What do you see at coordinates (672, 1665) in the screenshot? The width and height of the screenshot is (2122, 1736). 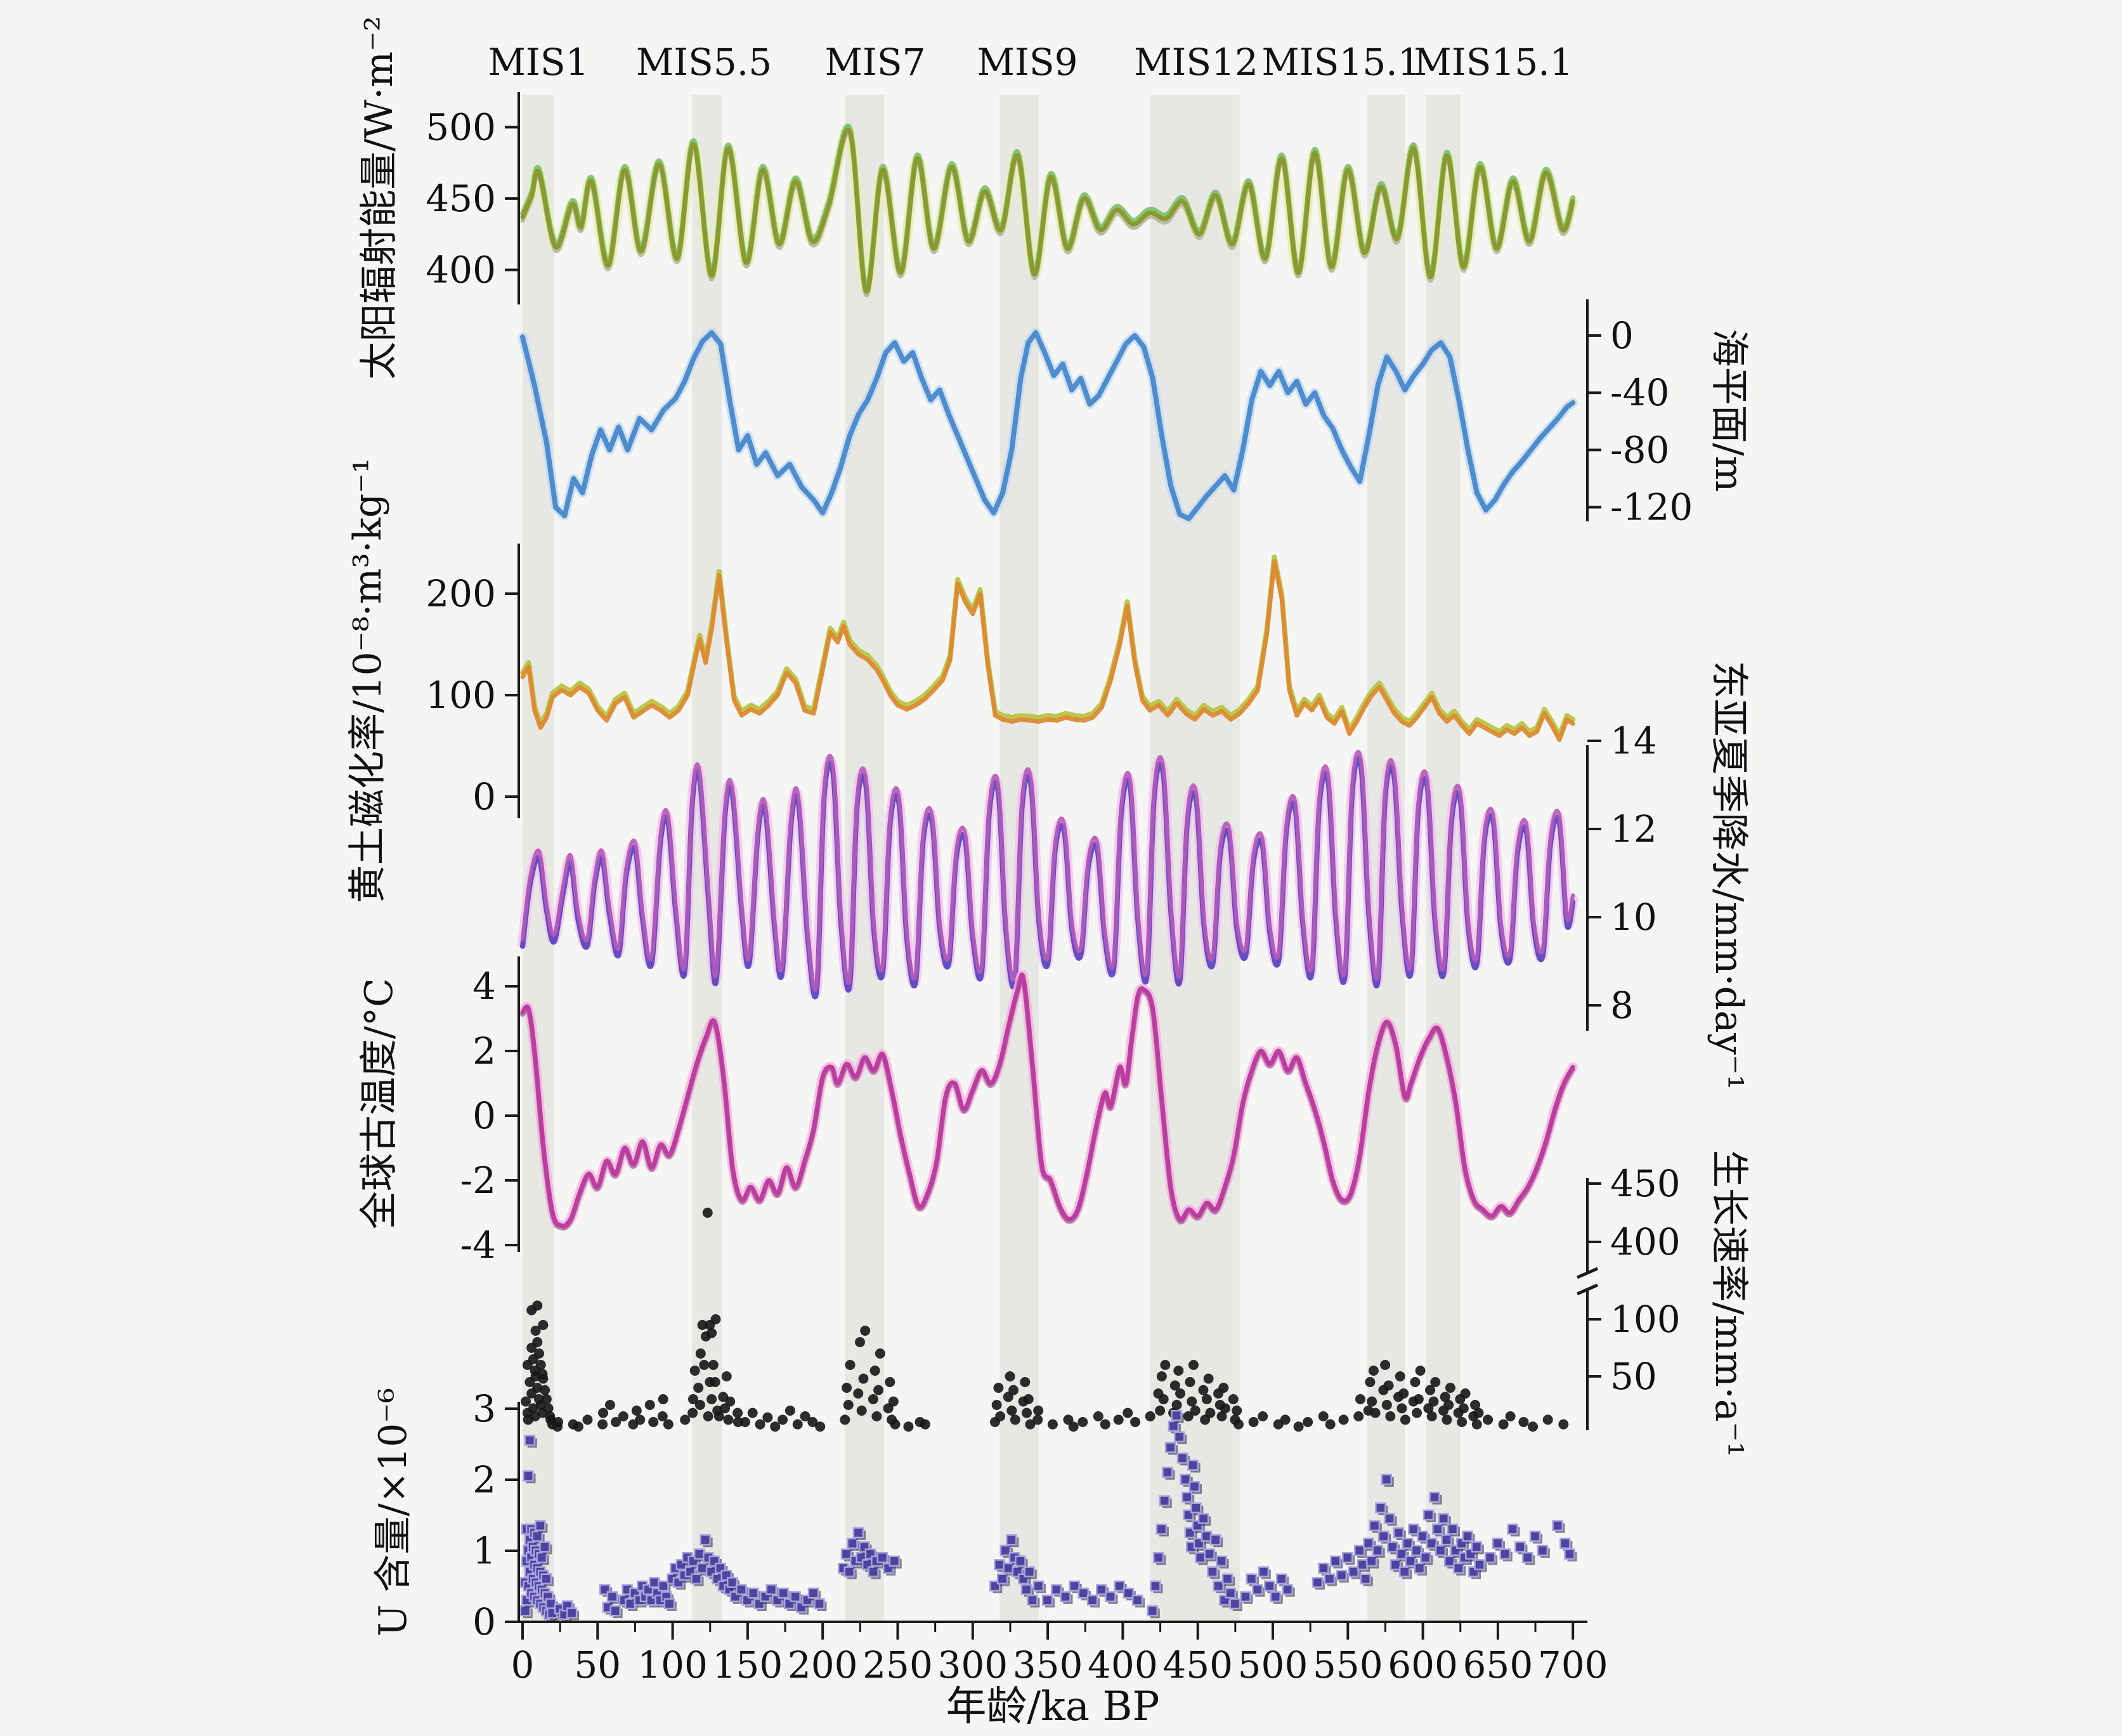 I see `x-tick-label: 100` at bounding box center [672, 1665].